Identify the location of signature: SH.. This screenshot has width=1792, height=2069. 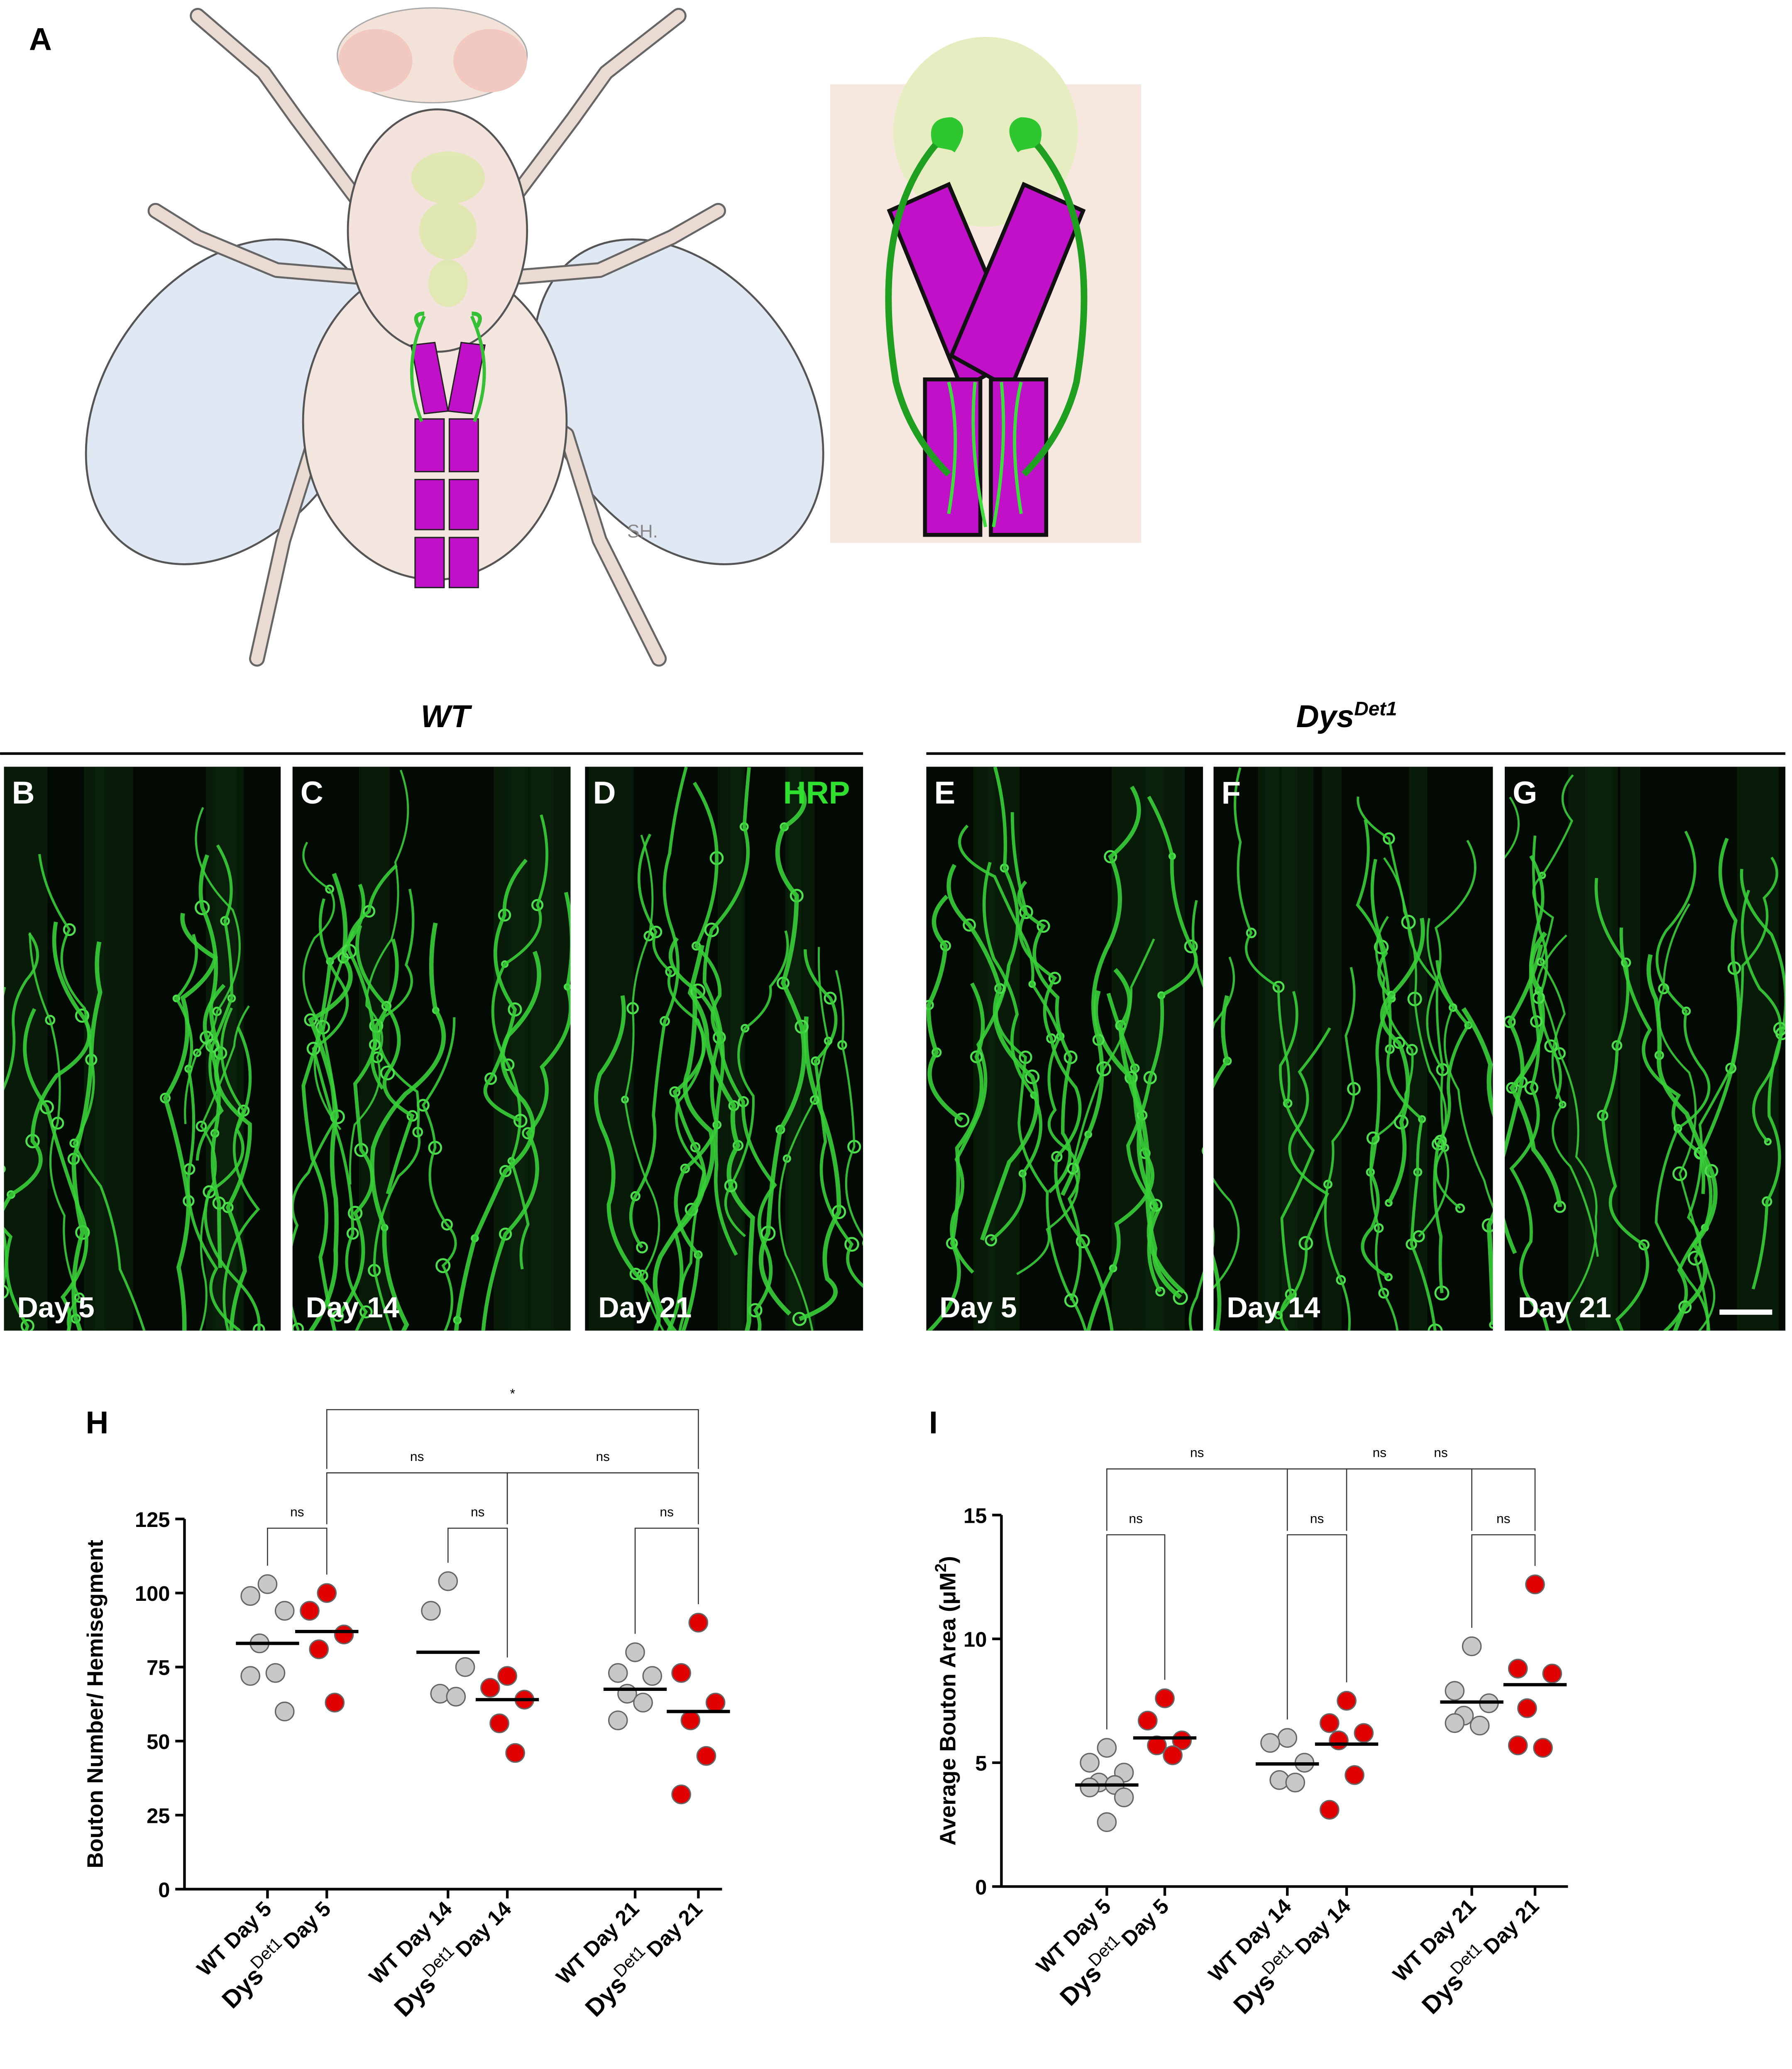
(642, 531).